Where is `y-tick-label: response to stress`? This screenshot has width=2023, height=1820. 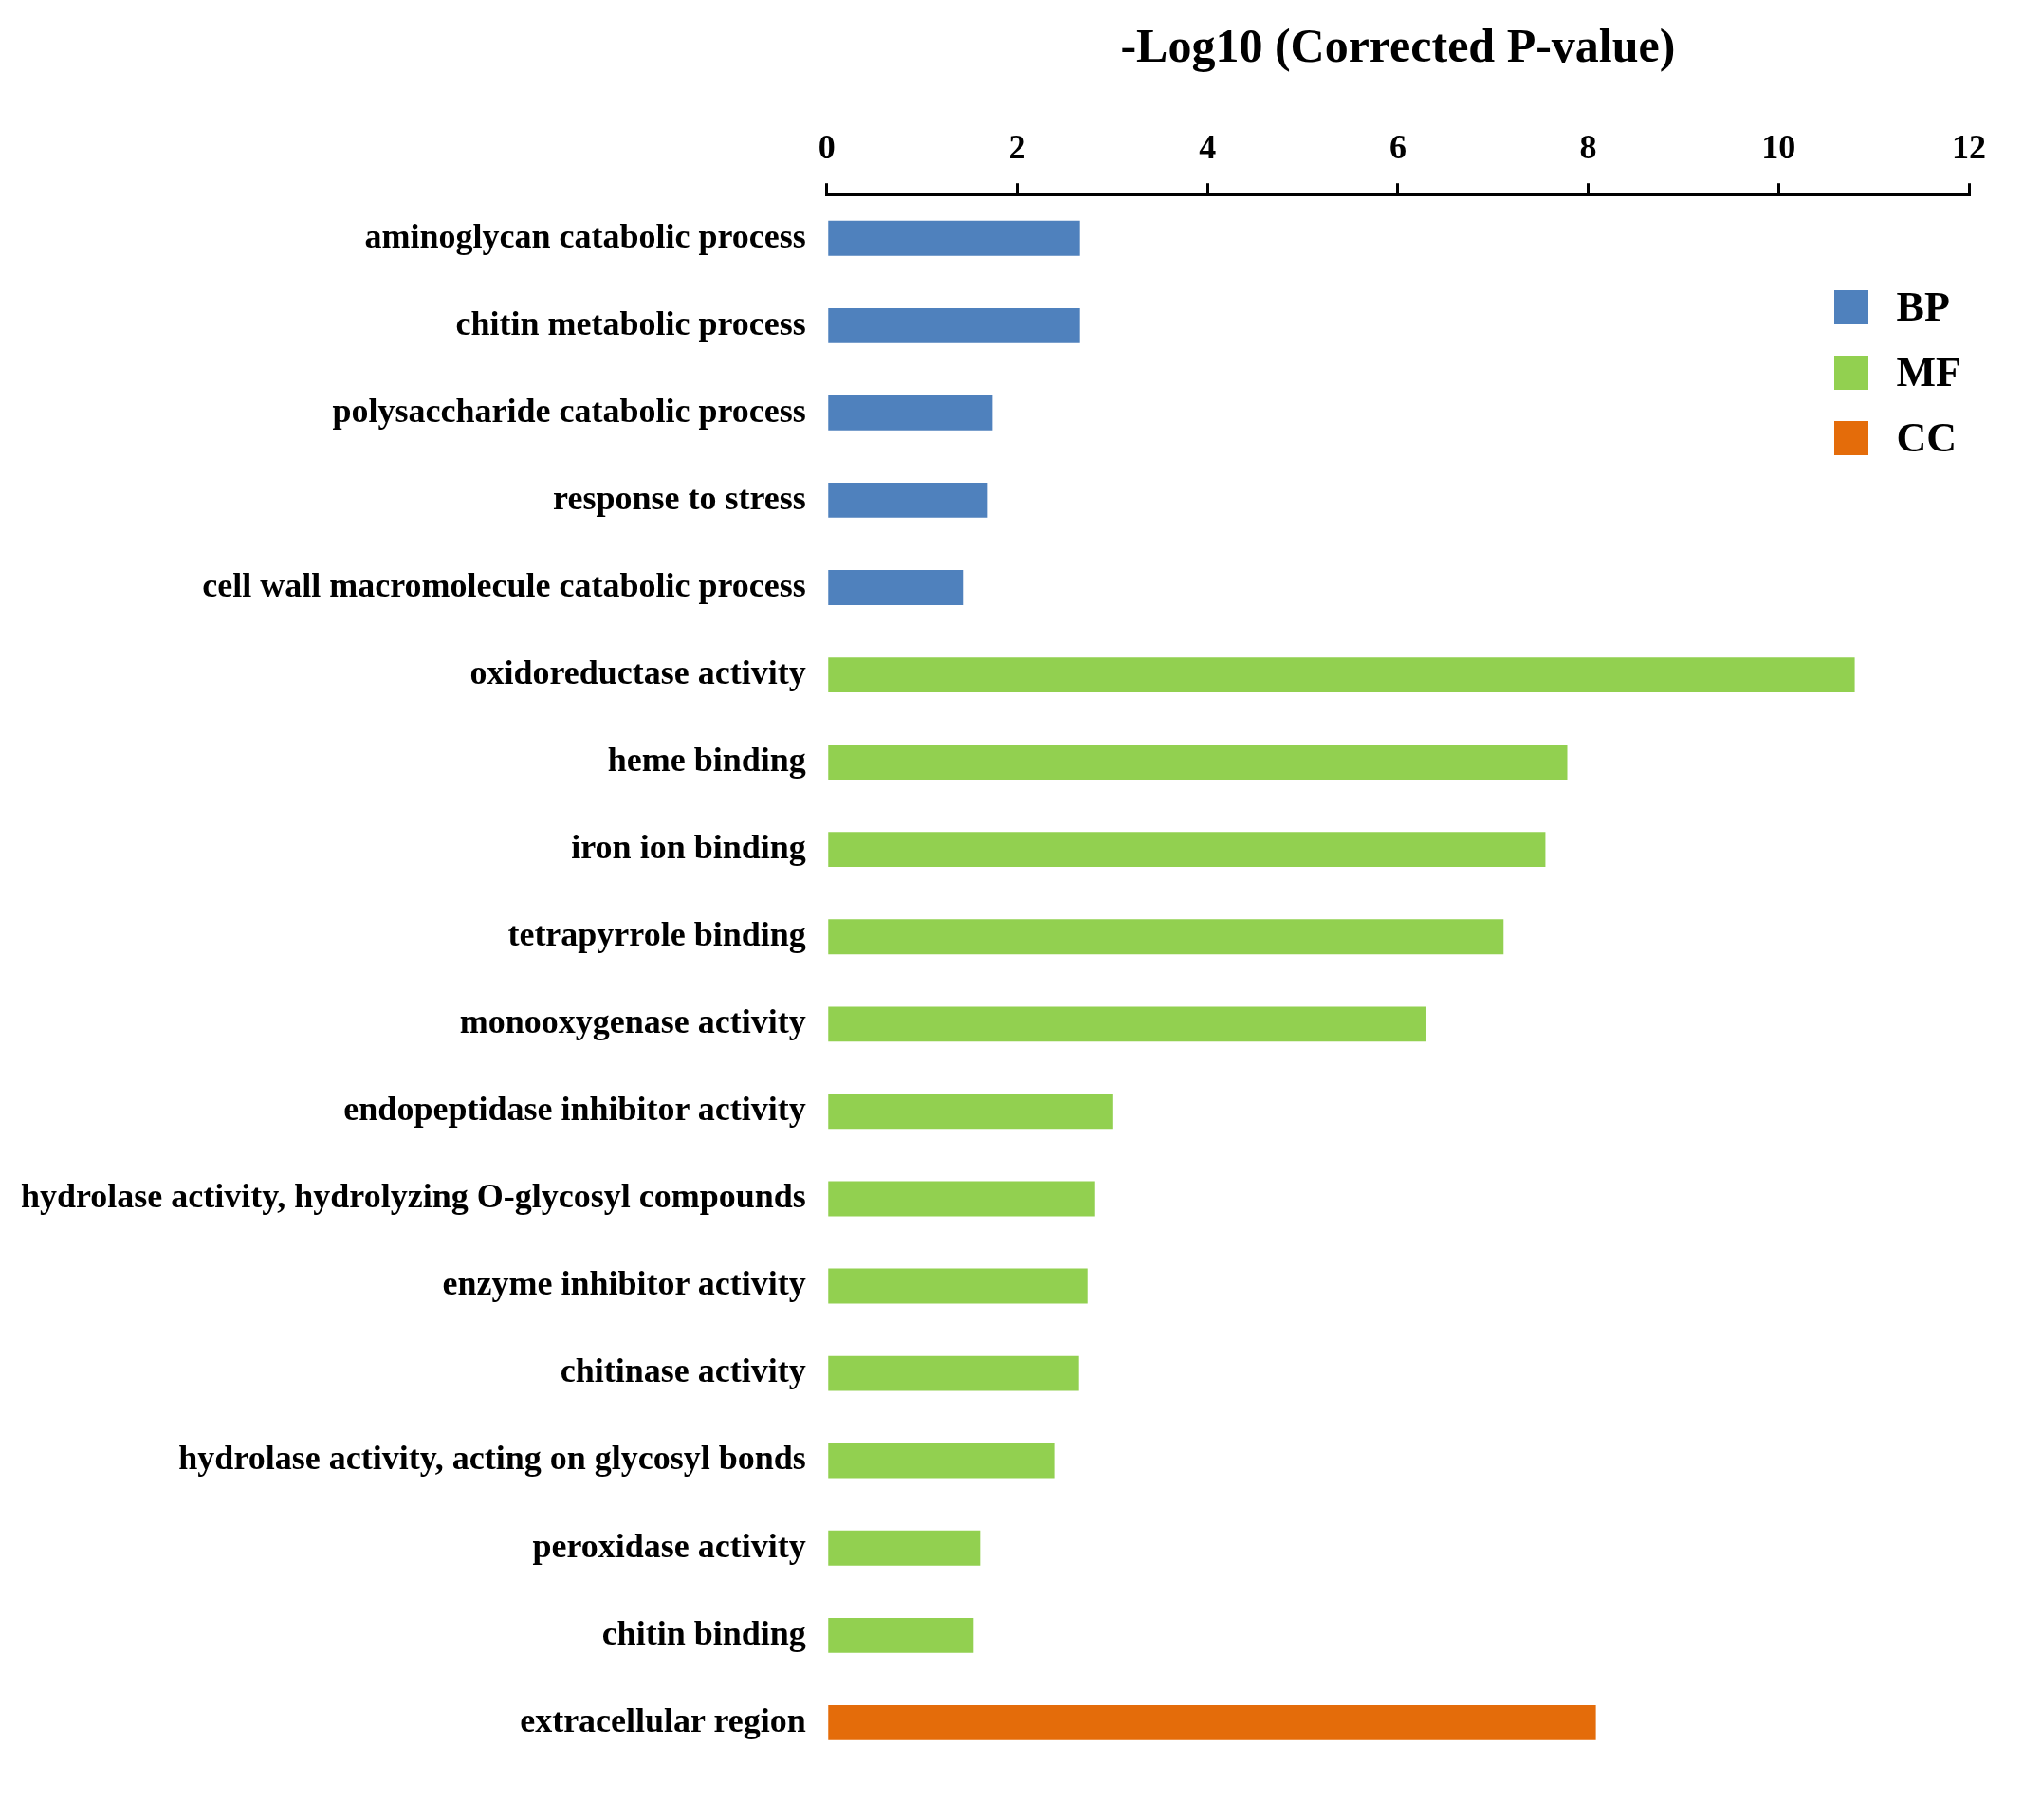
y-tick-label: response to stress is located at coordinates (679, 497).